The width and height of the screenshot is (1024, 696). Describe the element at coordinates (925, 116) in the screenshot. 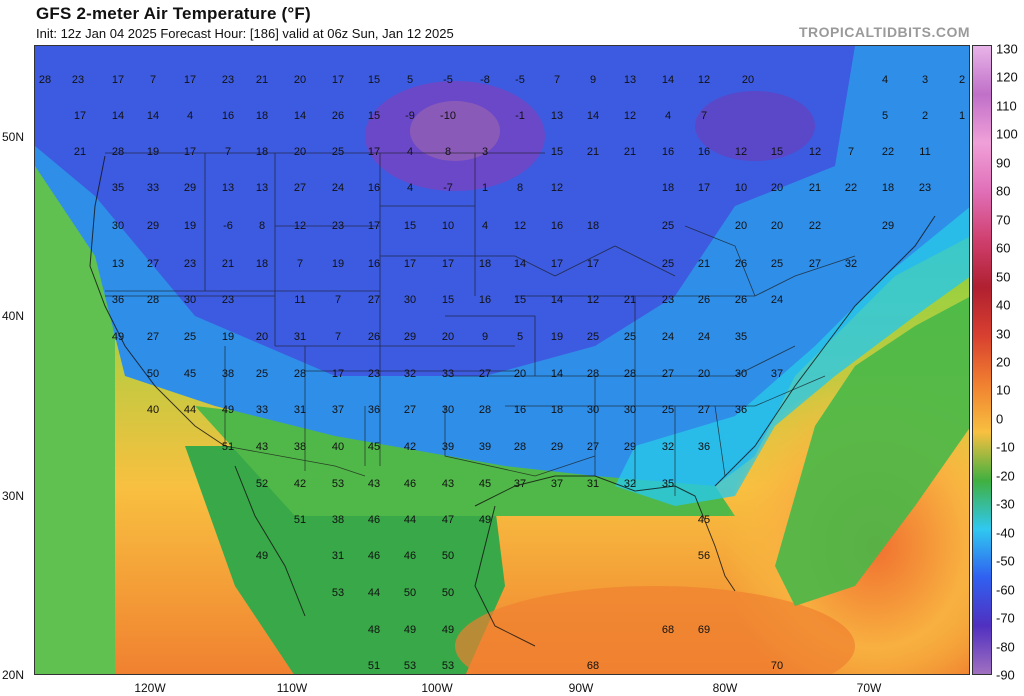

I see `temperature-value: 2` at that location.